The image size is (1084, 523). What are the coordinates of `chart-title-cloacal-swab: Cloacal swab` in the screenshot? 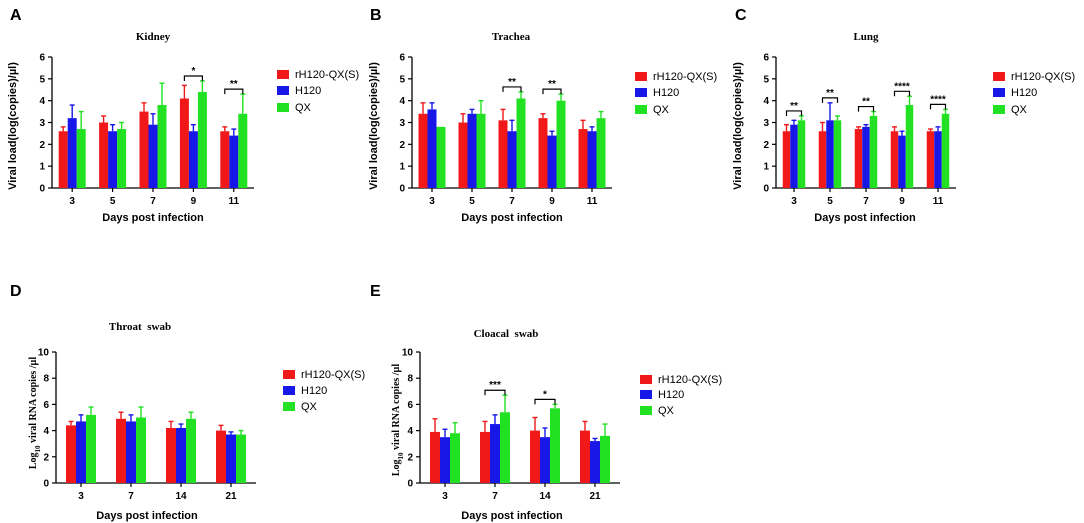 It's located at (506, 334).